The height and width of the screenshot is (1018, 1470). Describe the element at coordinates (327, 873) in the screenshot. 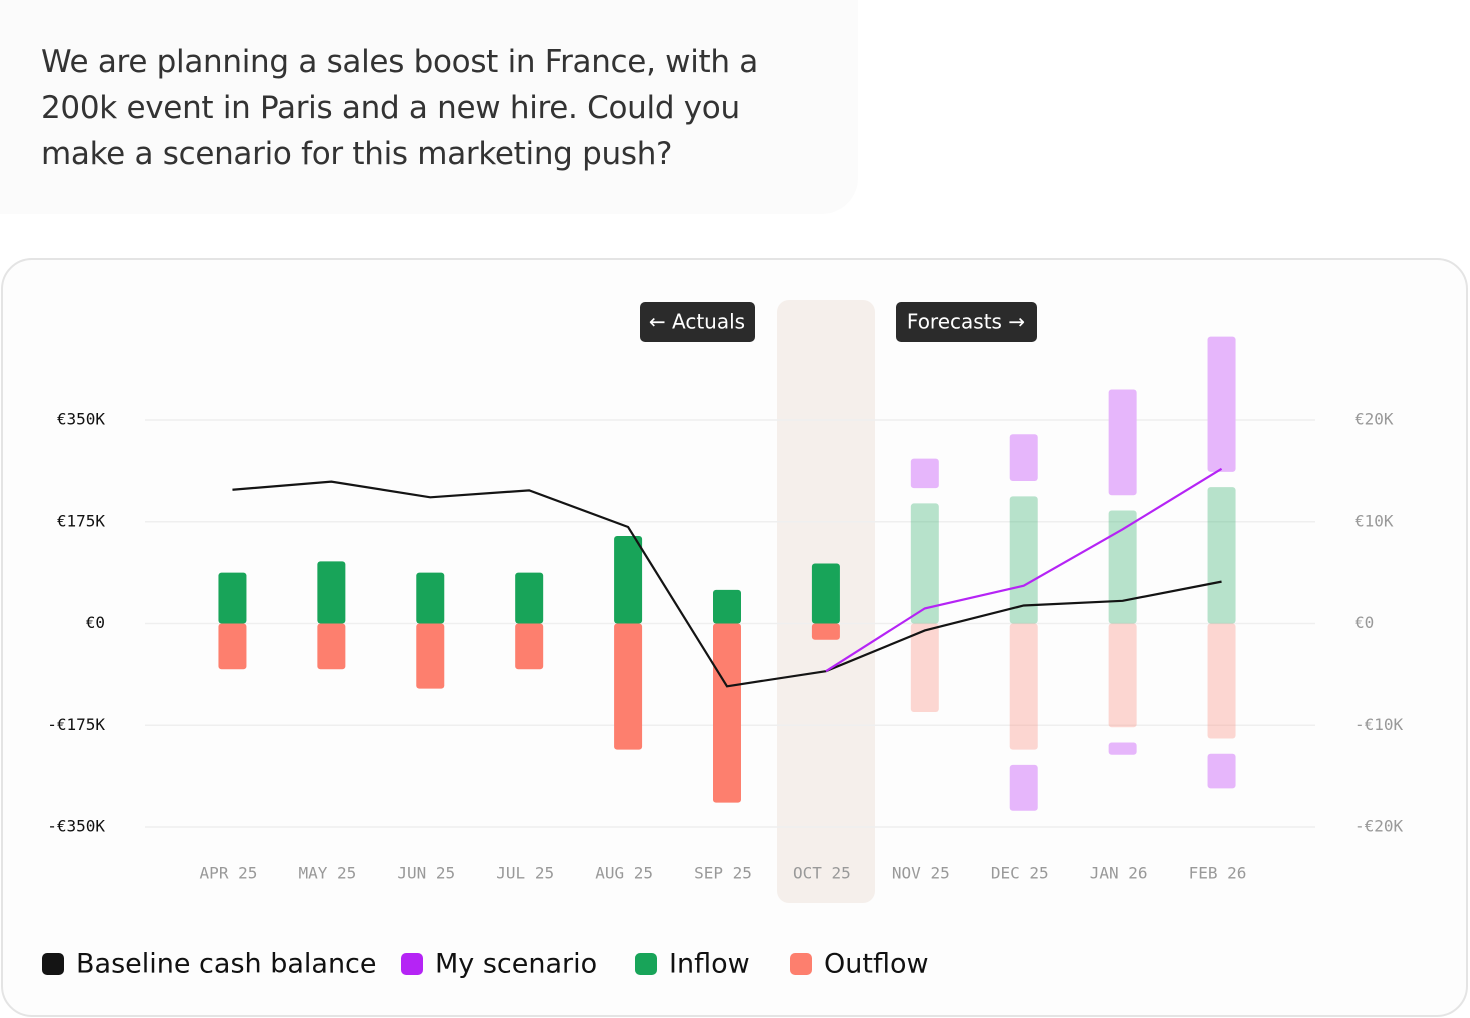

I see `x-tick-label: MAY 25` at that location.